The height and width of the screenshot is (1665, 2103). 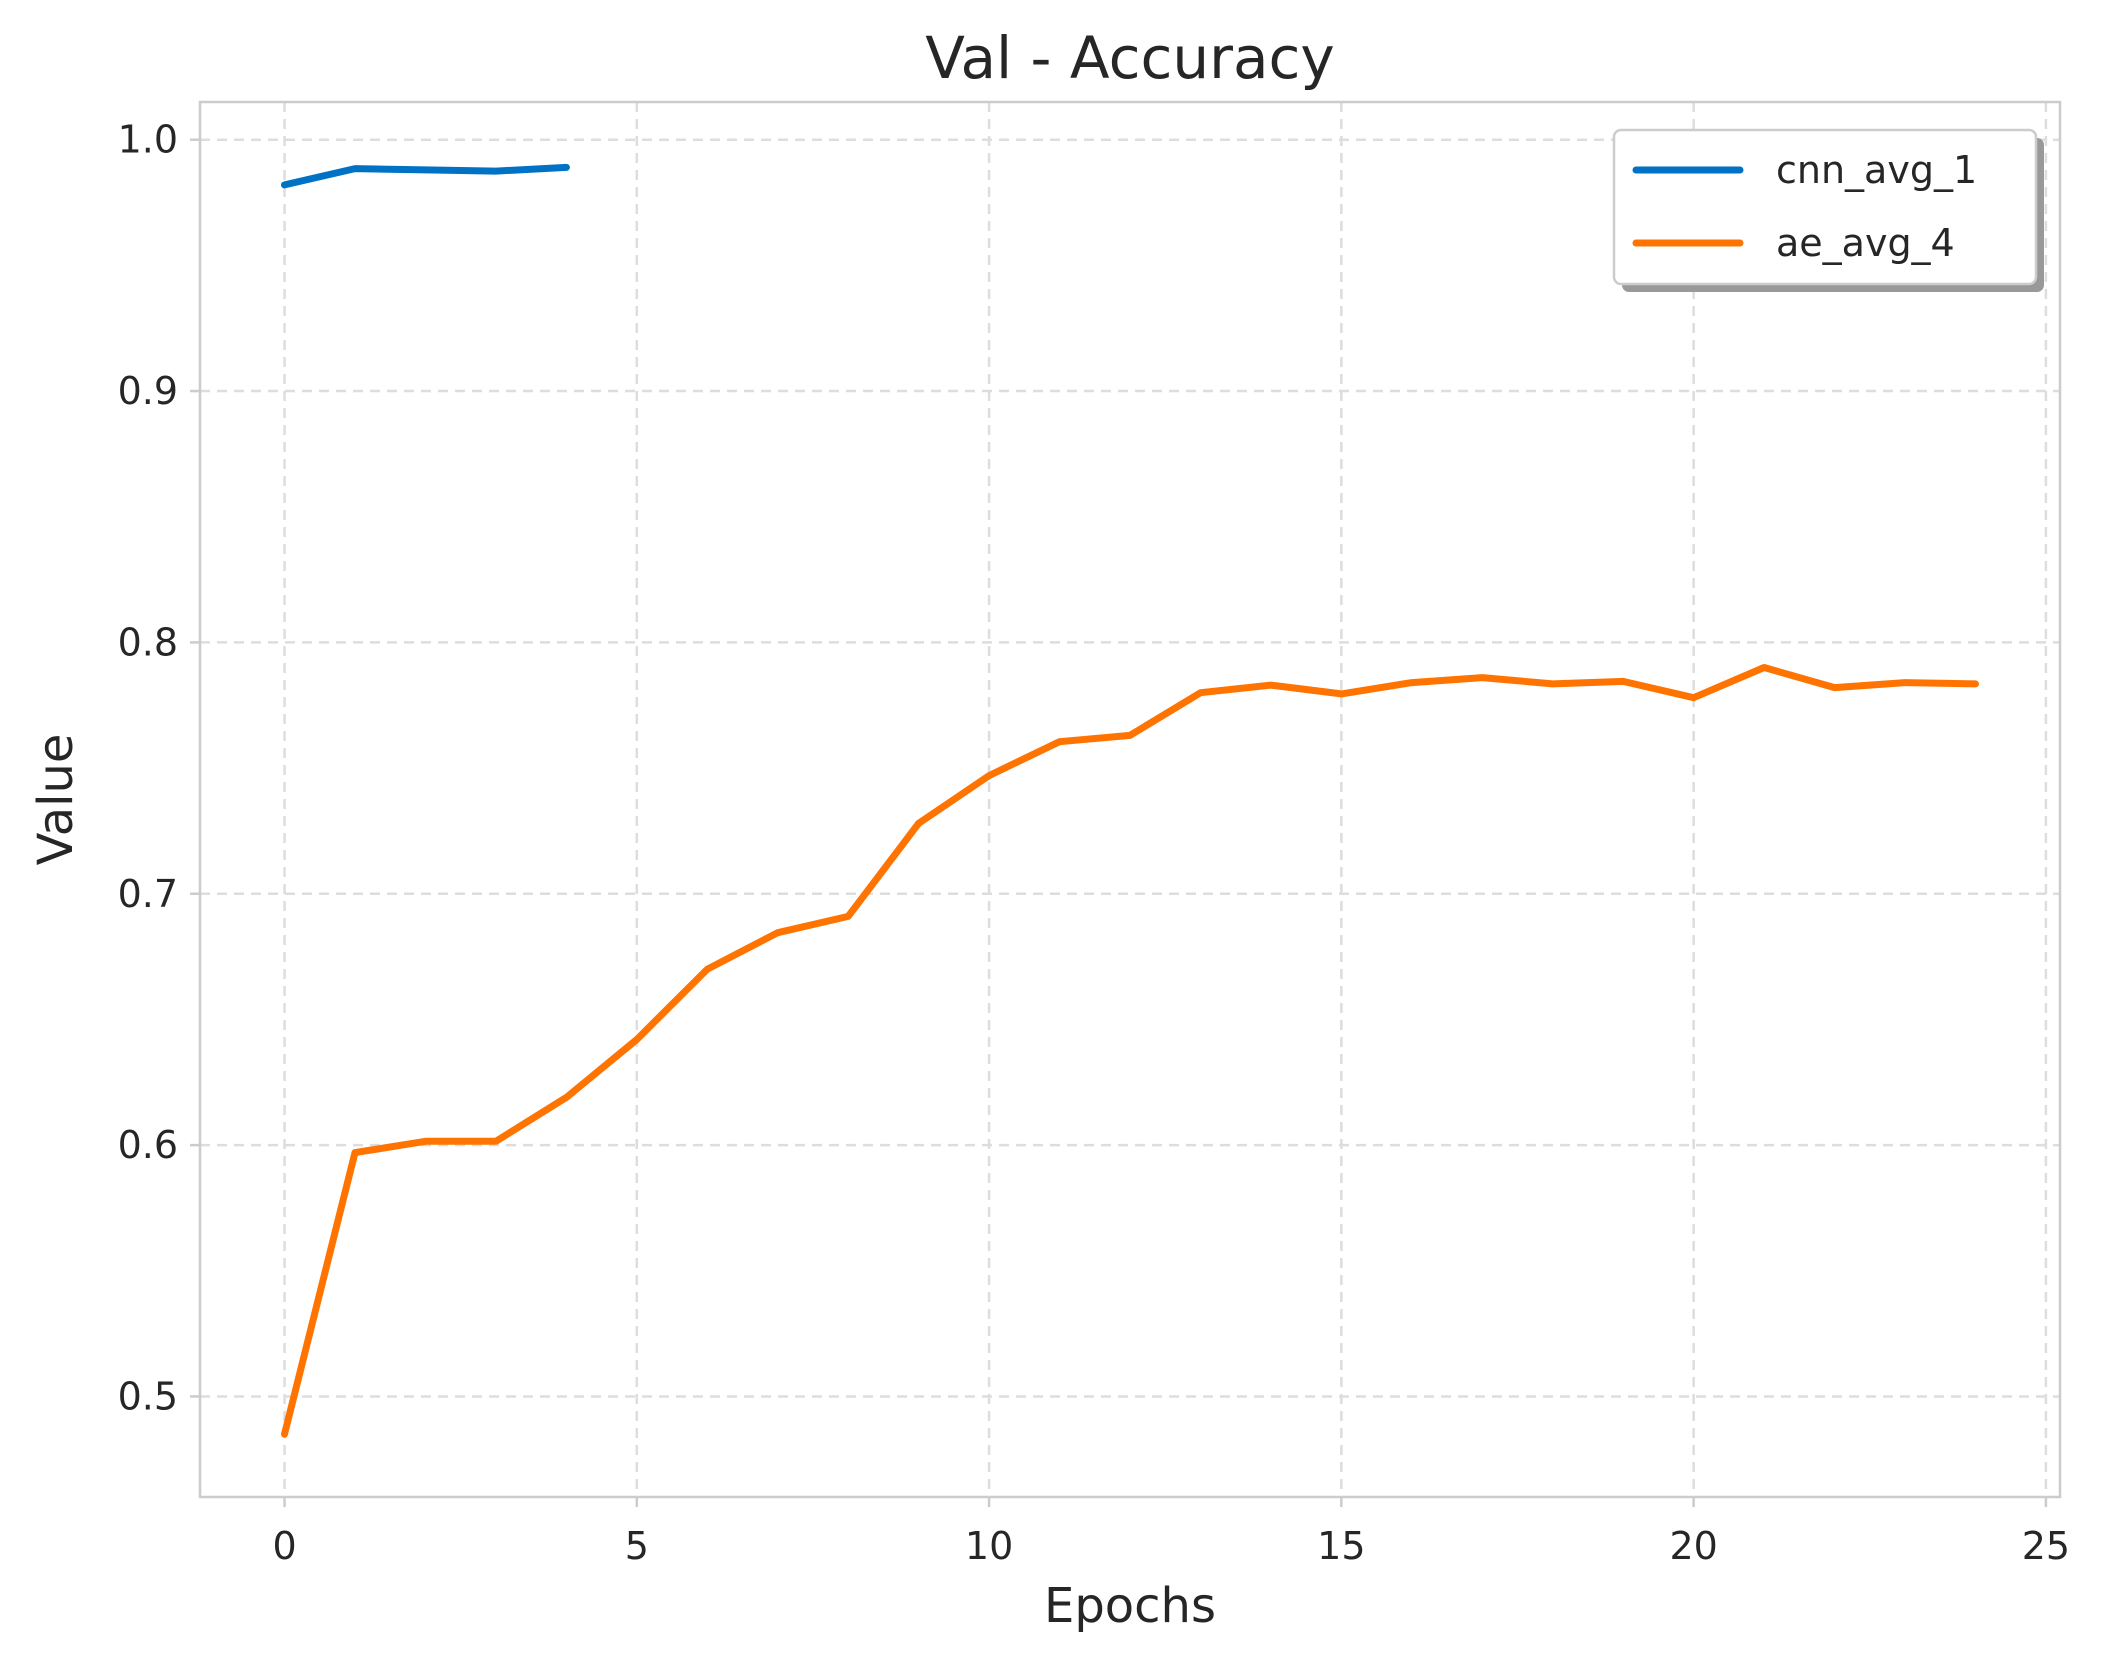 I want to click on y-tick-label: 1.0, so click(x=148, y=140).